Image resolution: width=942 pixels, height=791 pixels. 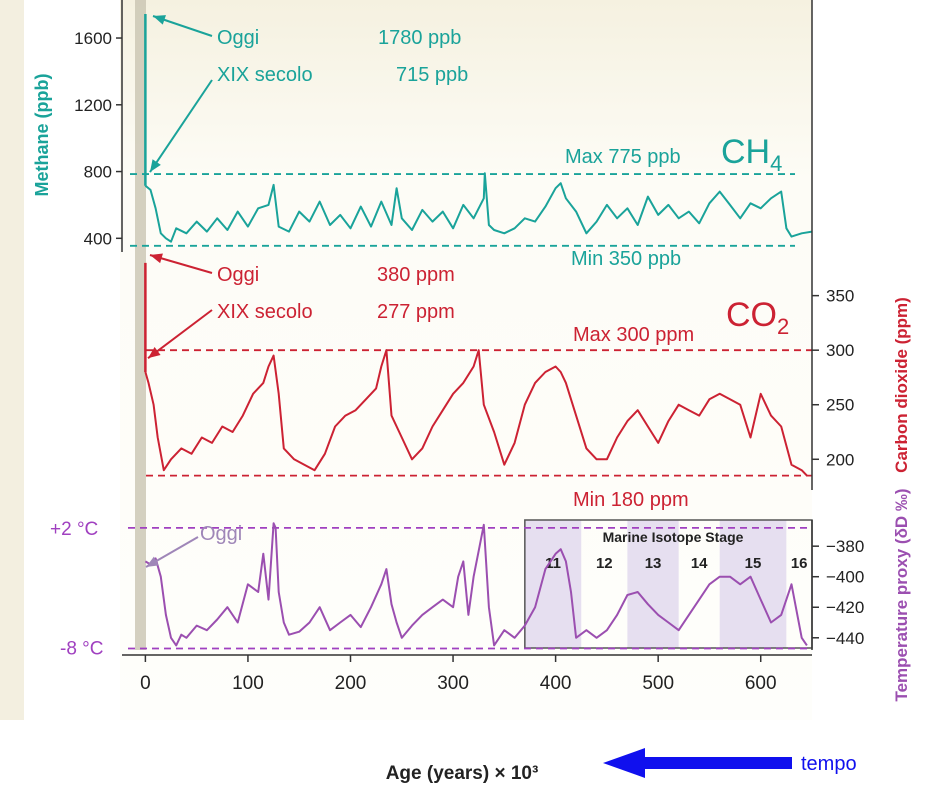 I want to click on ch4-formula: CH4, so click(x=751, y=154).